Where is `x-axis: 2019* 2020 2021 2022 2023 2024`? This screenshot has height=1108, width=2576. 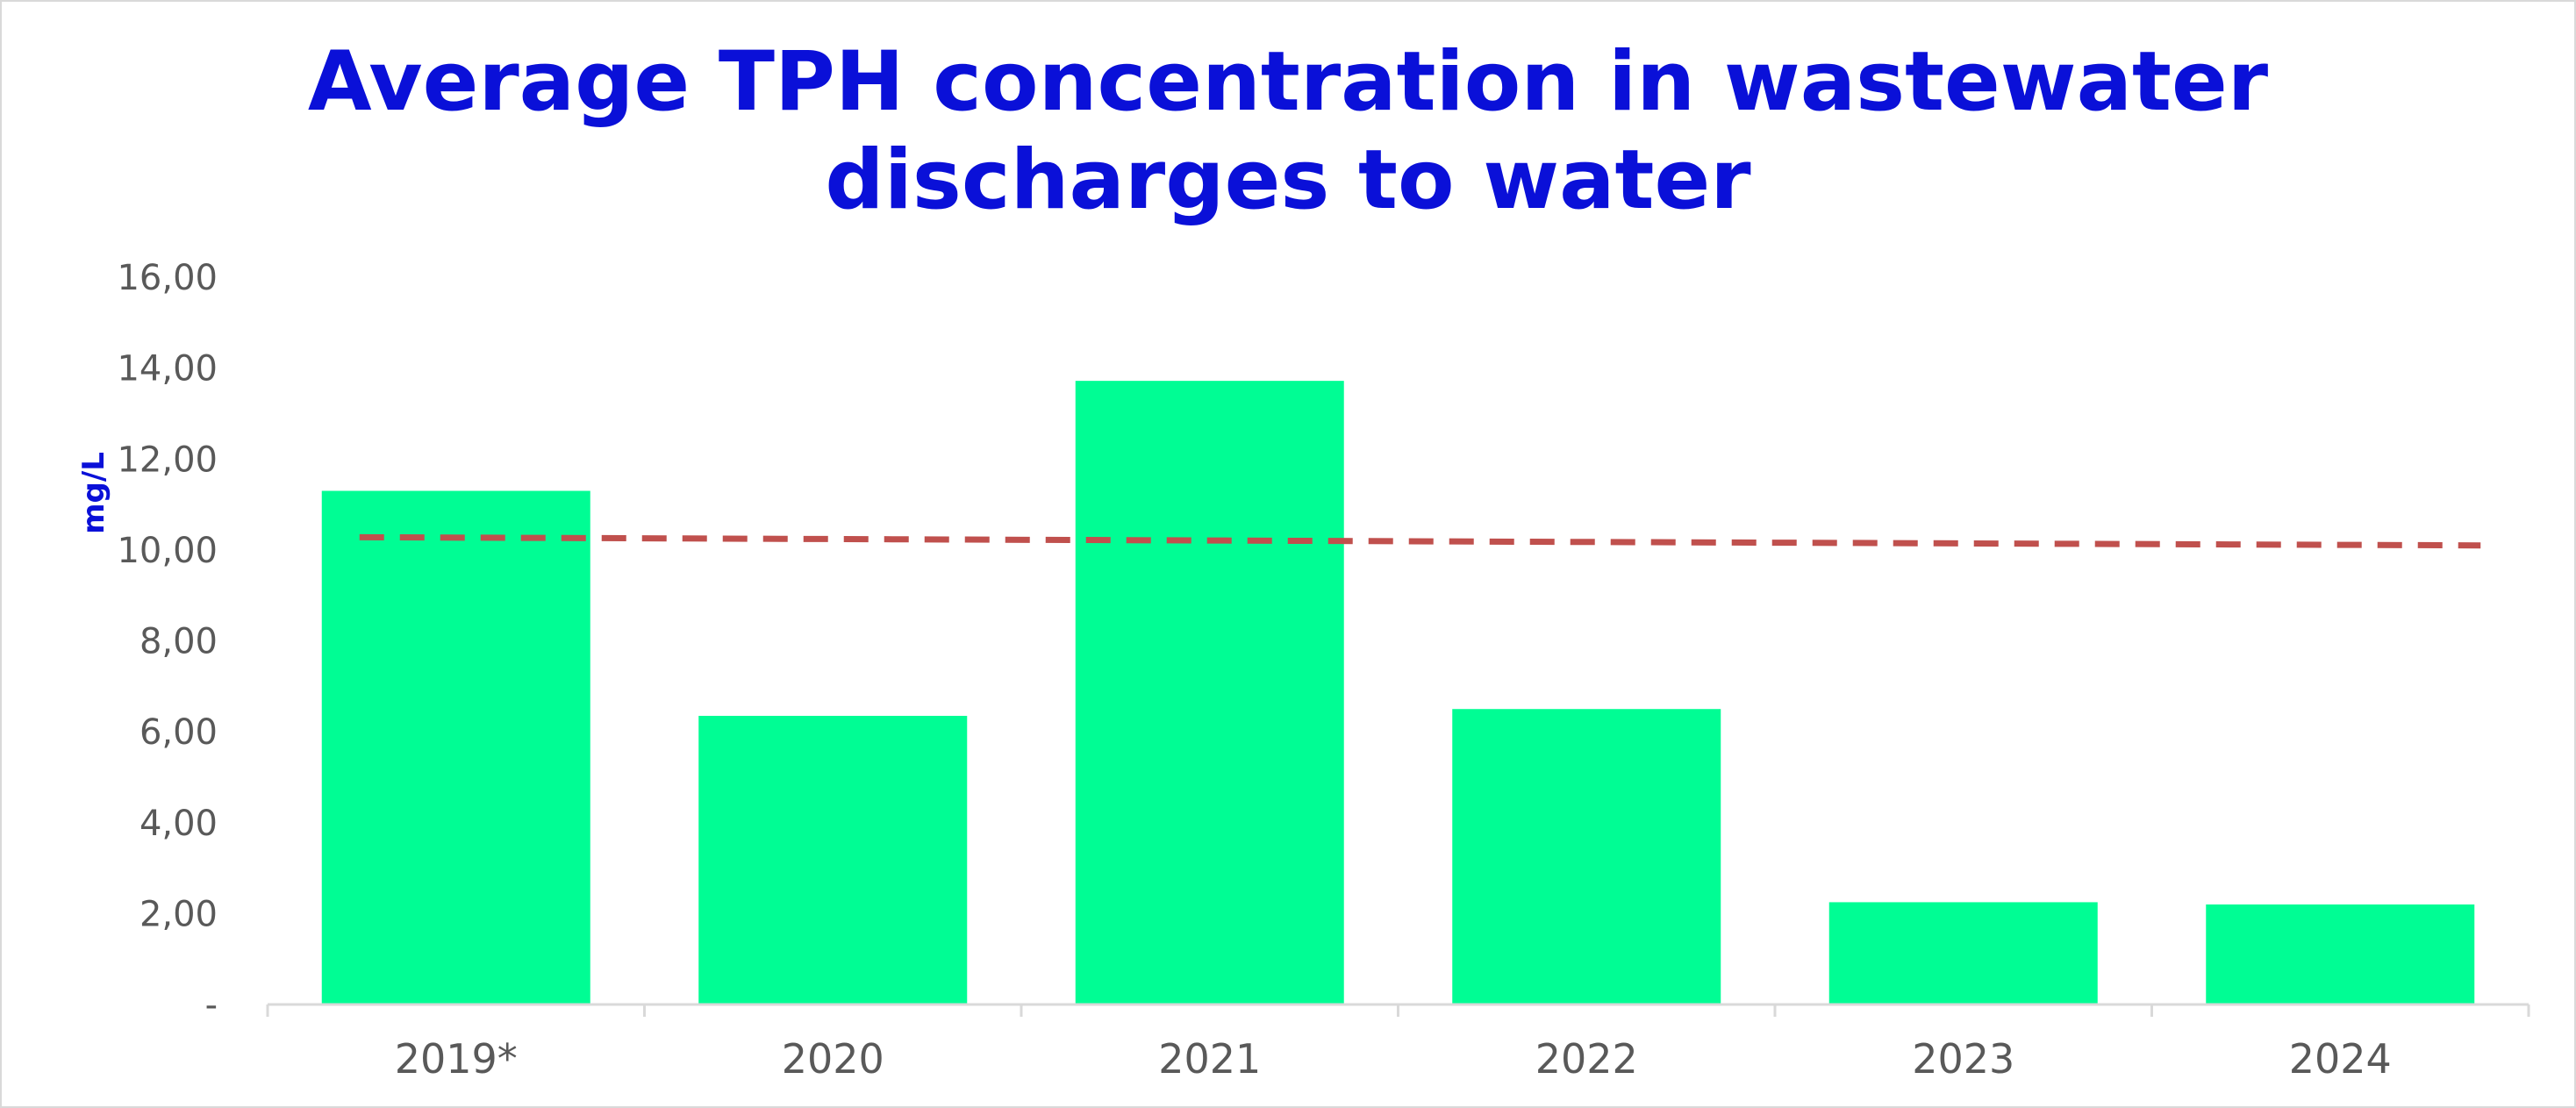 x-axis: 2019* 2020 2021 2022 2023 2024 is located at coordinates (1398, 1043).